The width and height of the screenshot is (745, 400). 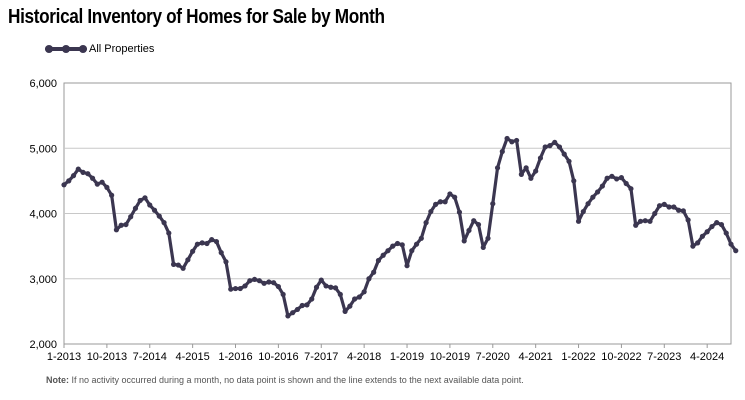 What do you see at coordinates (364, 357) in the screenshot?
I see `x-tick-label: 4-2018` at bounding box center [364, 357].